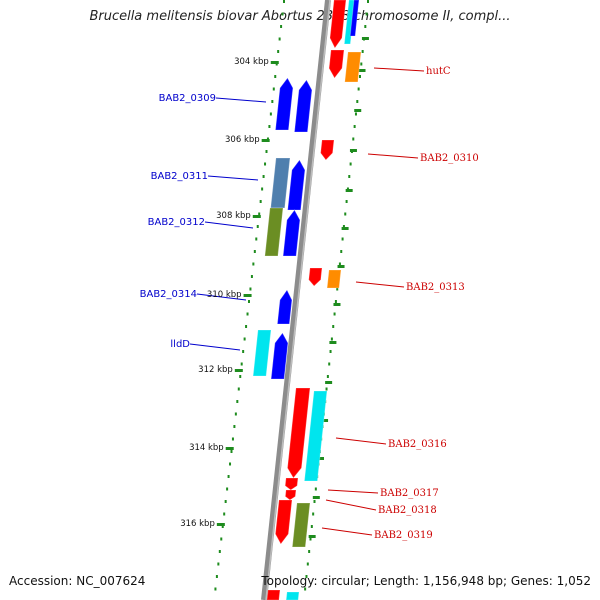  I want to click on kbp-label: 306 kbp, so click(242, 140).